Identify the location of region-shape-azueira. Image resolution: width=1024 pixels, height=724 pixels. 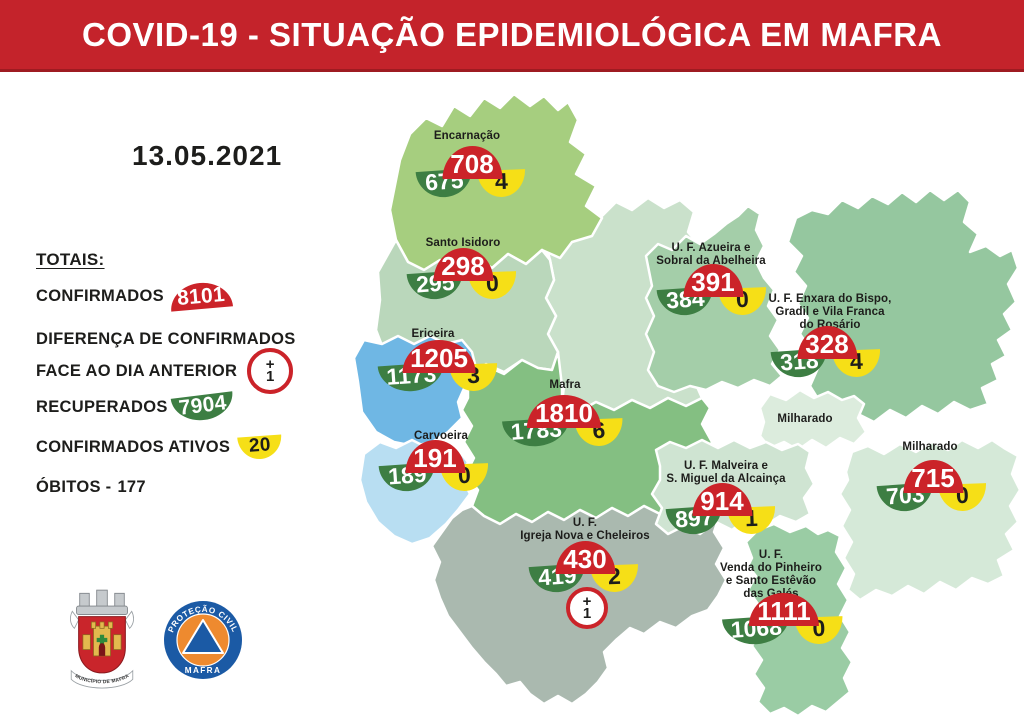
(714, 299).